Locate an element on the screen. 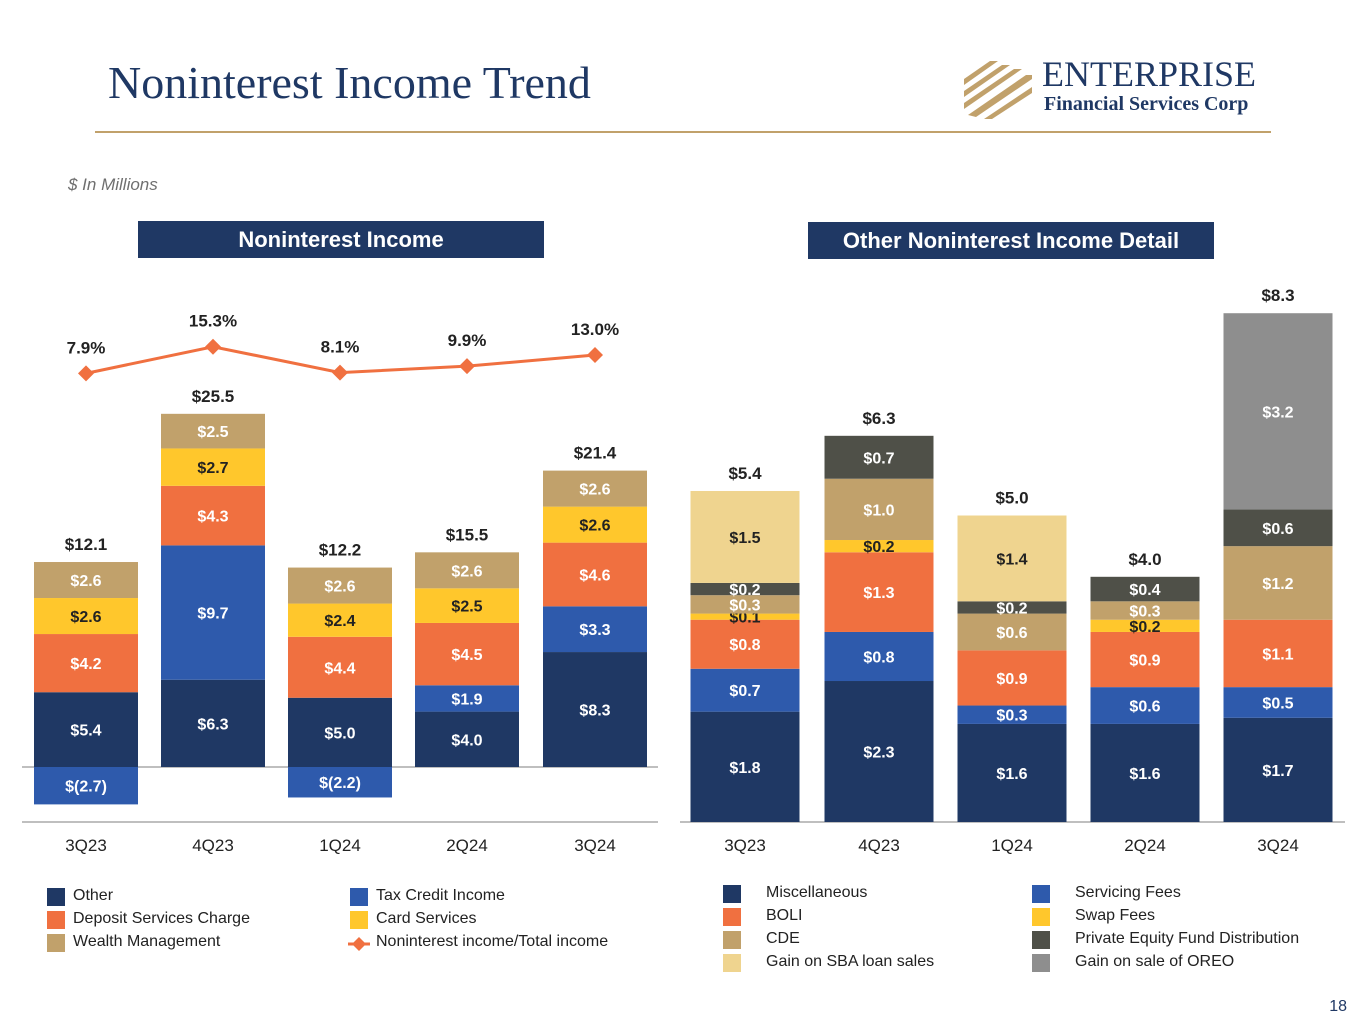  chart1-x-tick-label: 1Q24 is located at coordinates (340, 845).